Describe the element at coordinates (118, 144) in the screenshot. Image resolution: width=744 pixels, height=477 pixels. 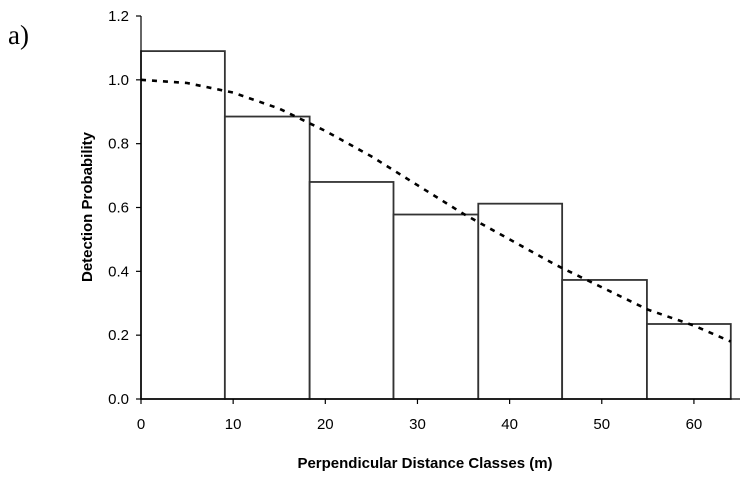
I see `y-tick-label: 0.8` at that location.